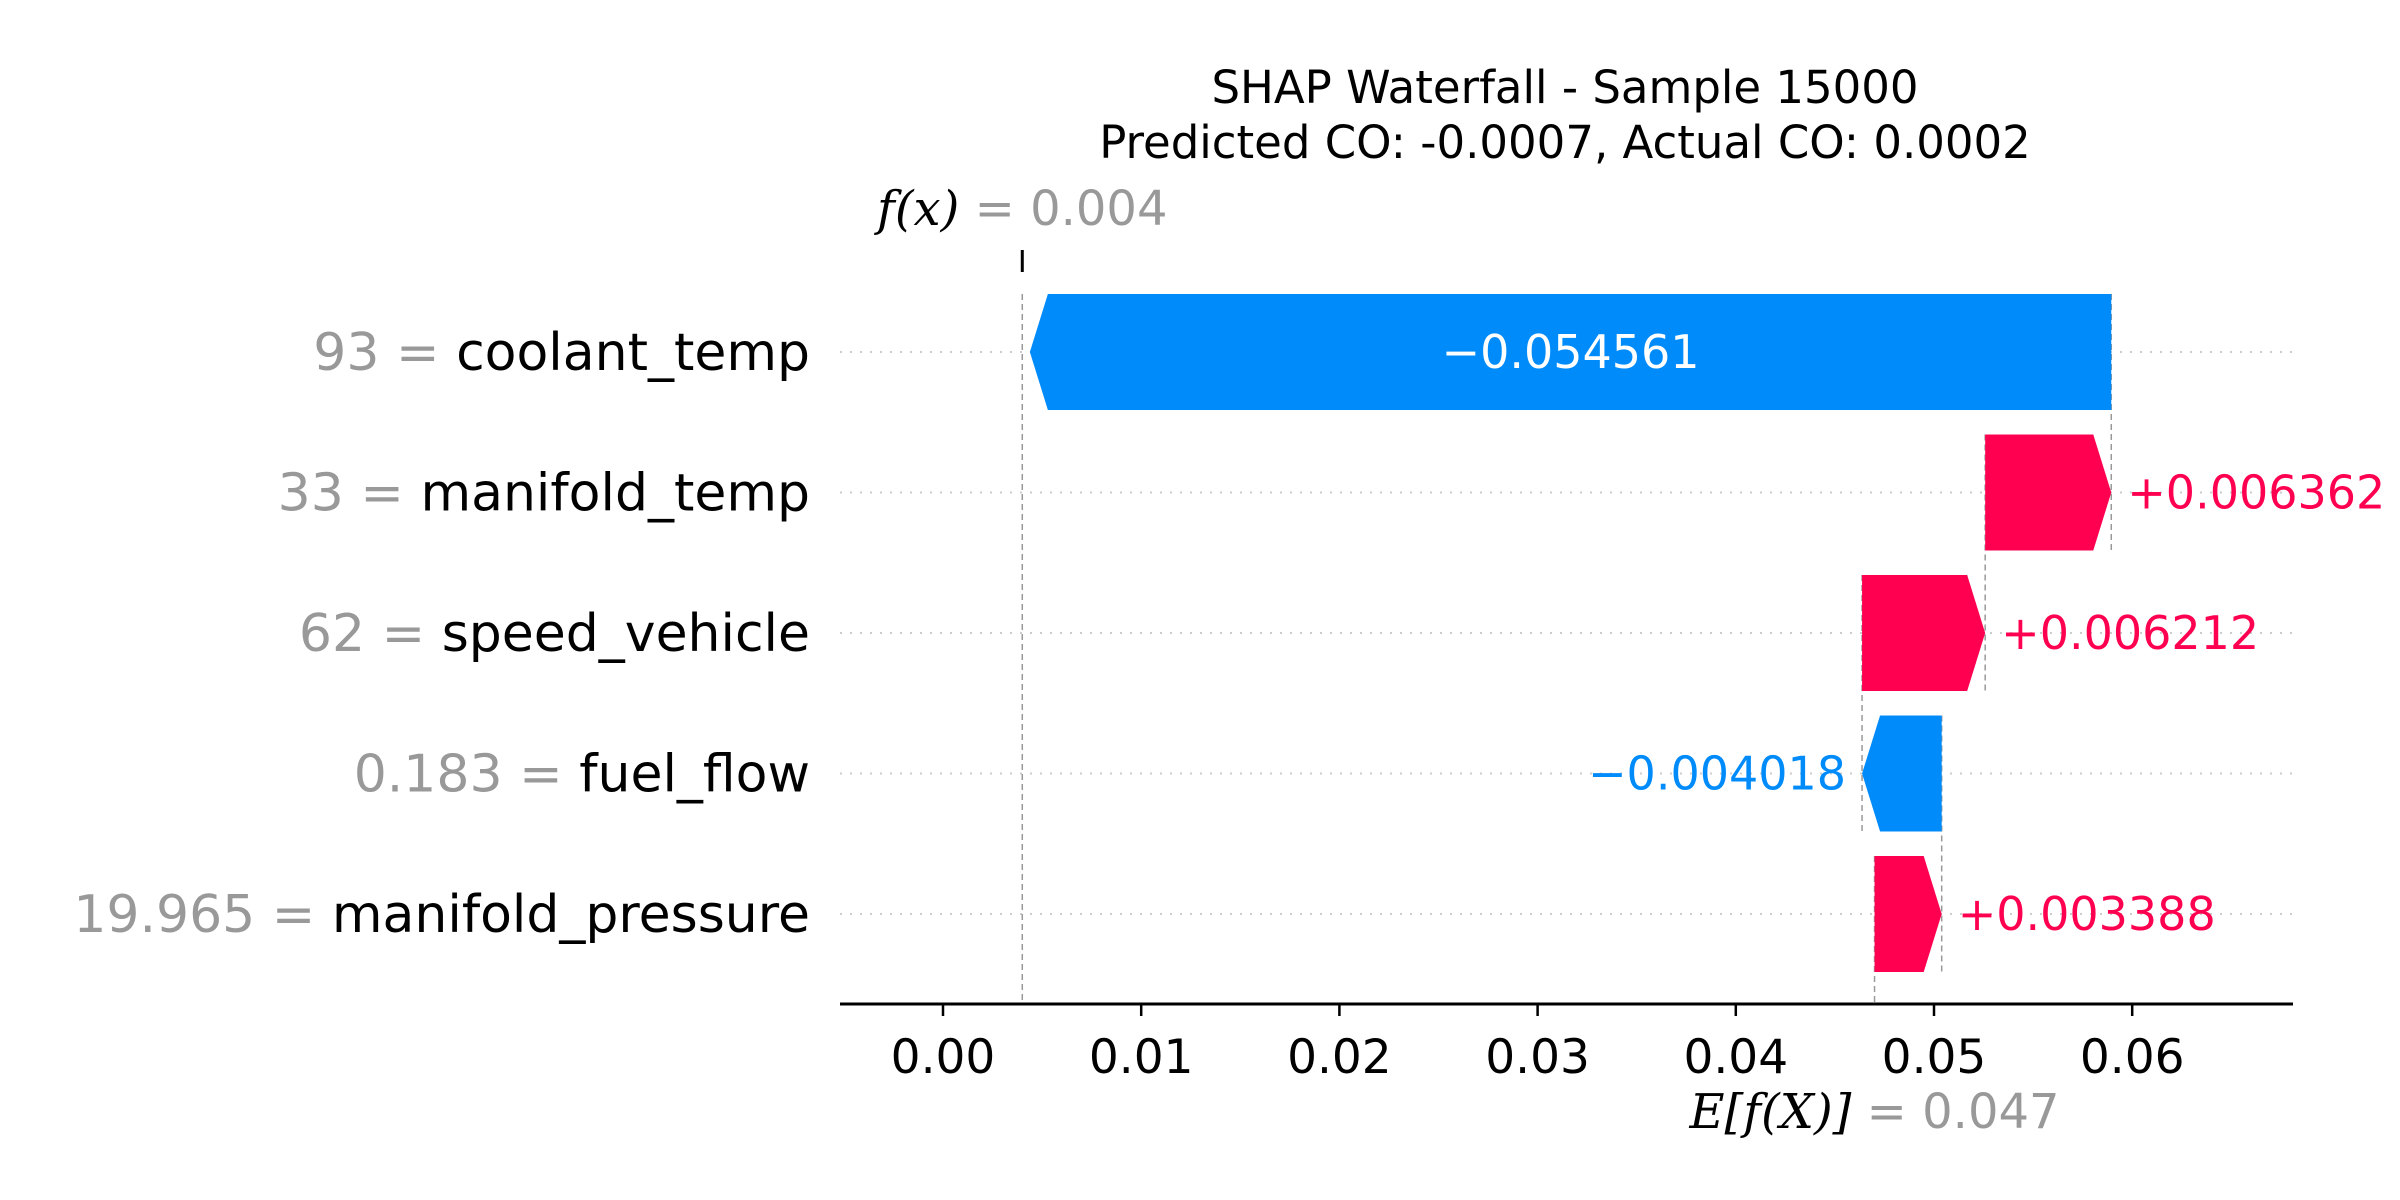  Describe the element at coordinates (1955, 1112) in the screenshot. I see `efx-value: = 0.047` at that location.